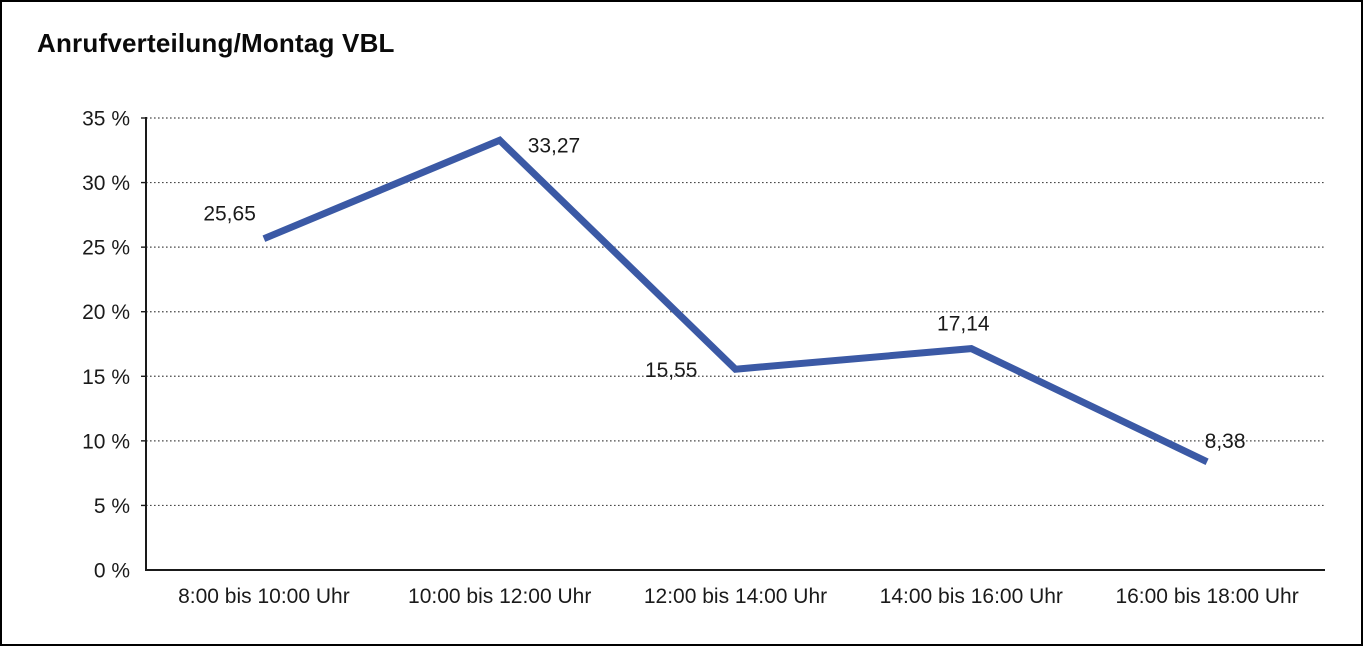  What do you see at coordinates (735, 596) in the screenshot?
I see `x-tick-label: 12:00 bis 14:00 Uhr` at bounding box center [735, 596].